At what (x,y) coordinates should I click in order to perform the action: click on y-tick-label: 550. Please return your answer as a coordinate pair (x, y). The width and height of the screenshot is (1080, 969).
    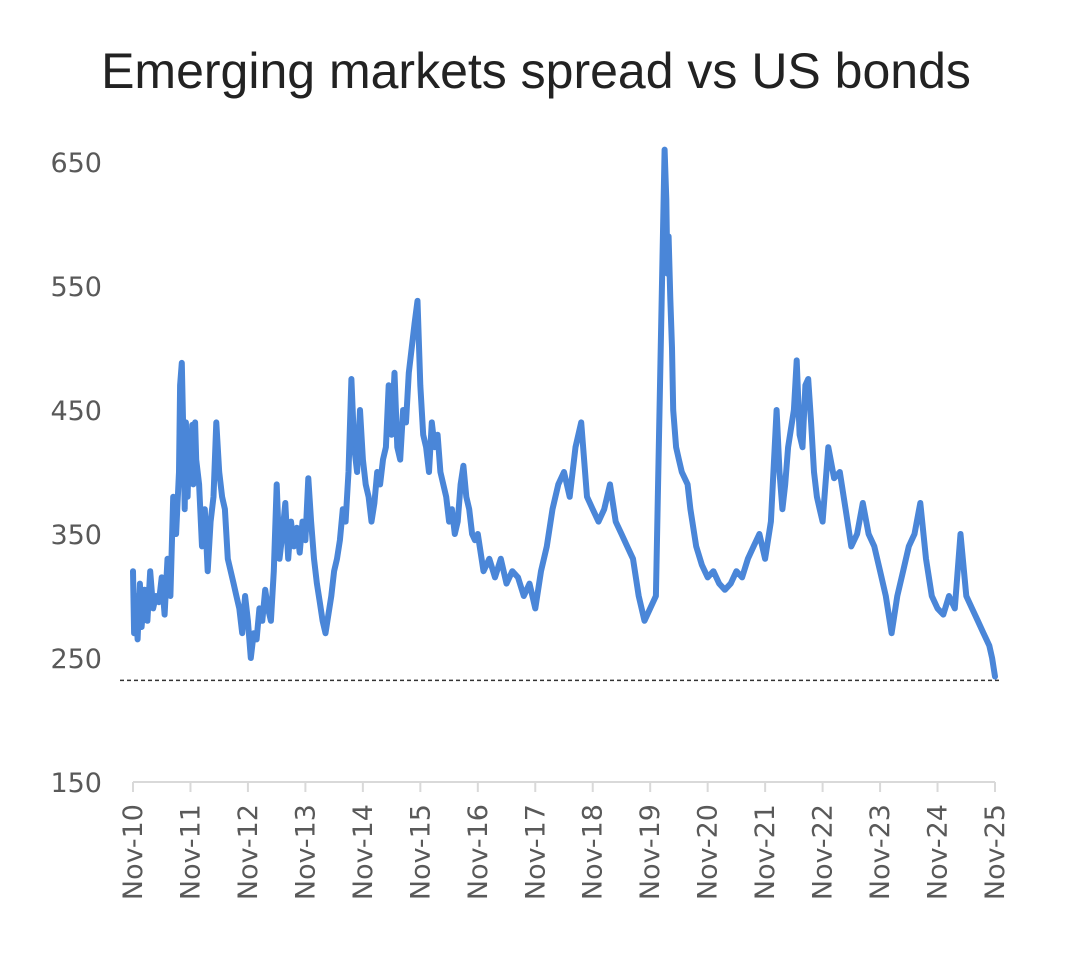
    Looking at the image, I should click on (76, 287).